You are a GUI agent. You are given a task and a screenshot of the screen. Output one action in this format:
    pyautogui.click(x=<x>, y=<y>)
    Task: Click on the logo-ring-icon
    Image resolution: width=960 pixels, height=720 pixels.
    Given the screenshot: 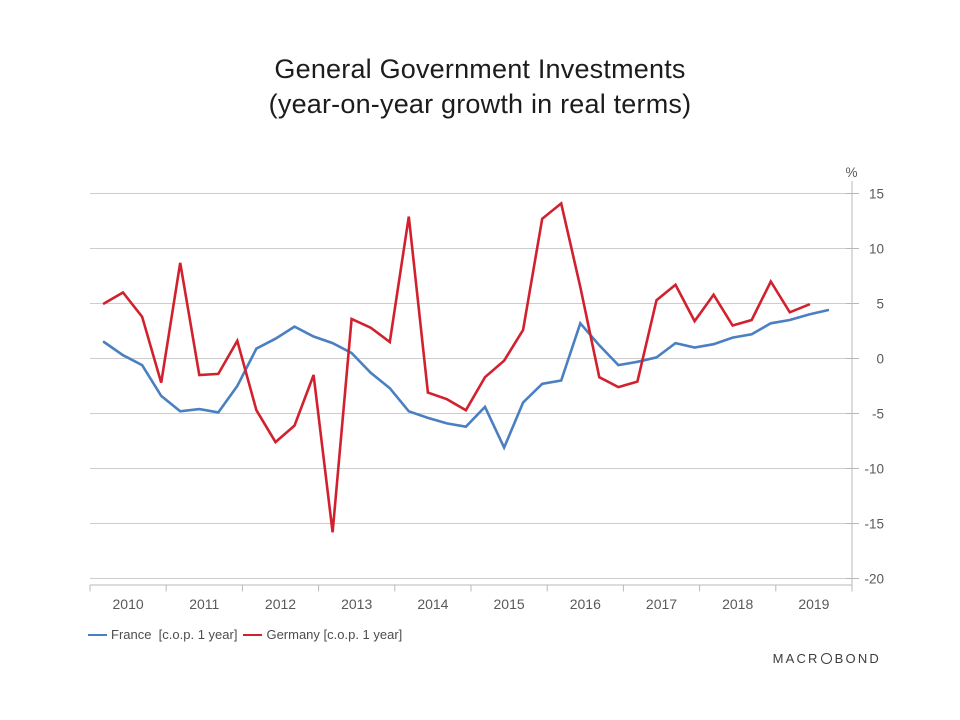 What is the action you would take?
    pyautogui.click(x=826, y=658)
    